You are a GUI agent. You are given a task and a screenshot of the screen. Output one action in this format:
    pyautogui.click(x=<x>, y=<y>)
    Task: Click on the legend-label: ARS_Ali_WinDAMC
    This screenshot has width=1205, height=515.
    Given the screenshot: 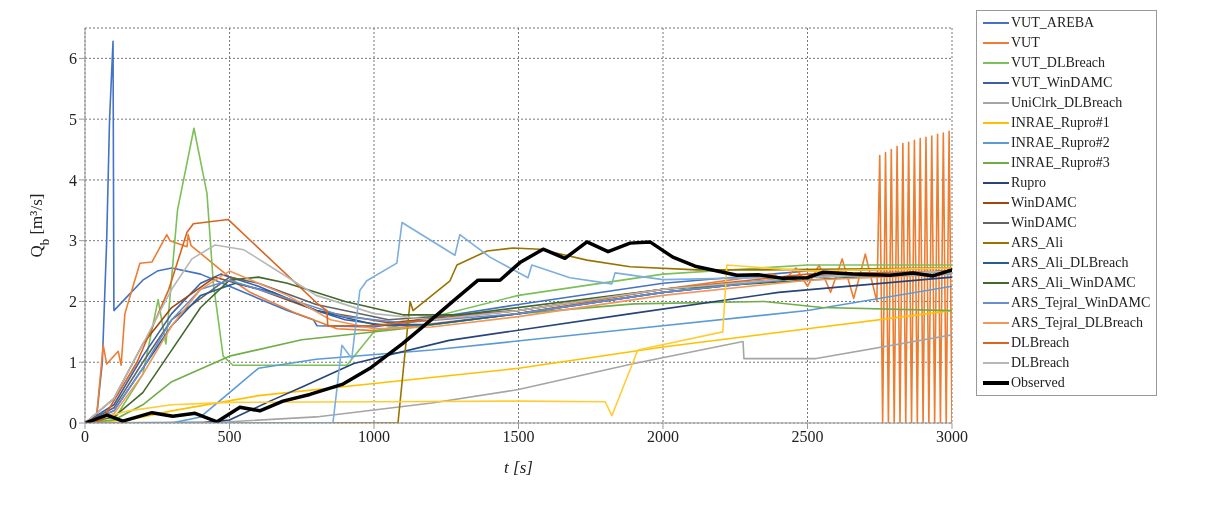 What is the action you would take?
    pyautogui.click(x=1073, y=283)
    